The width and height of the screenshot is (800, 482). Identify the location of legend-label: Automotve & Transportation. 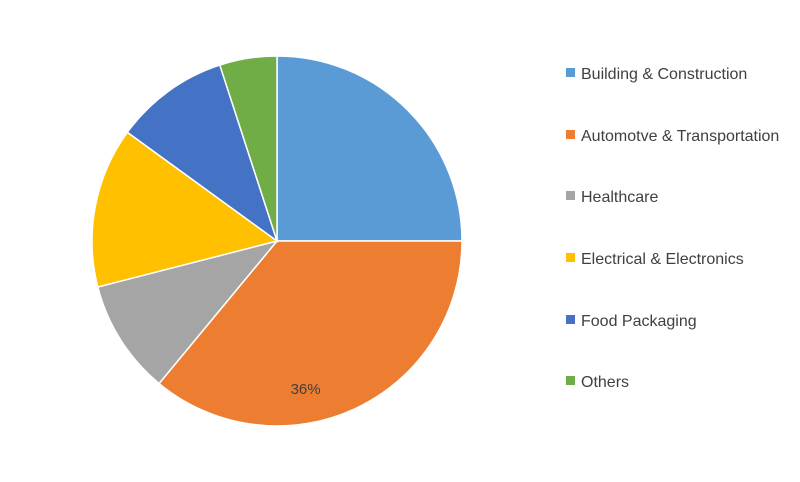
(680, 136).